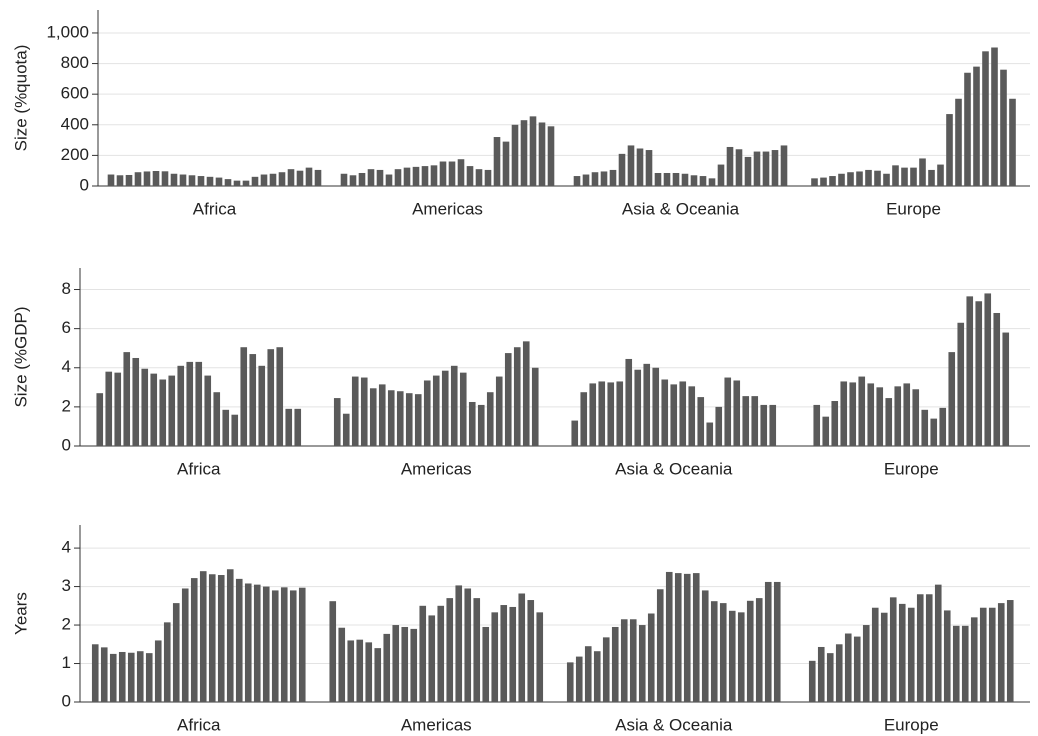  What do you see at coordinates (199, 468) in the screenshot?
I see `group-label: Africa` at bounding box center [199, 468].